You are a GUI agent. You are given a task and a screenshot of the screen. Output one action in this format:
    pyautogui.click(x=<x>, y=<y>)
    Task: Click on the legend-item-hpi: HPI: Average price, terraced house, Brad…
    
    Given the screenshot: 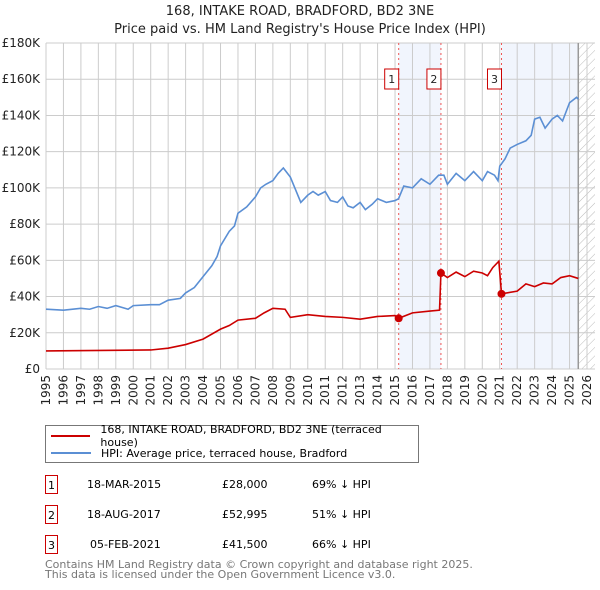 What is the action you would take?
    pyautogui.click(x=199, y=453)
    